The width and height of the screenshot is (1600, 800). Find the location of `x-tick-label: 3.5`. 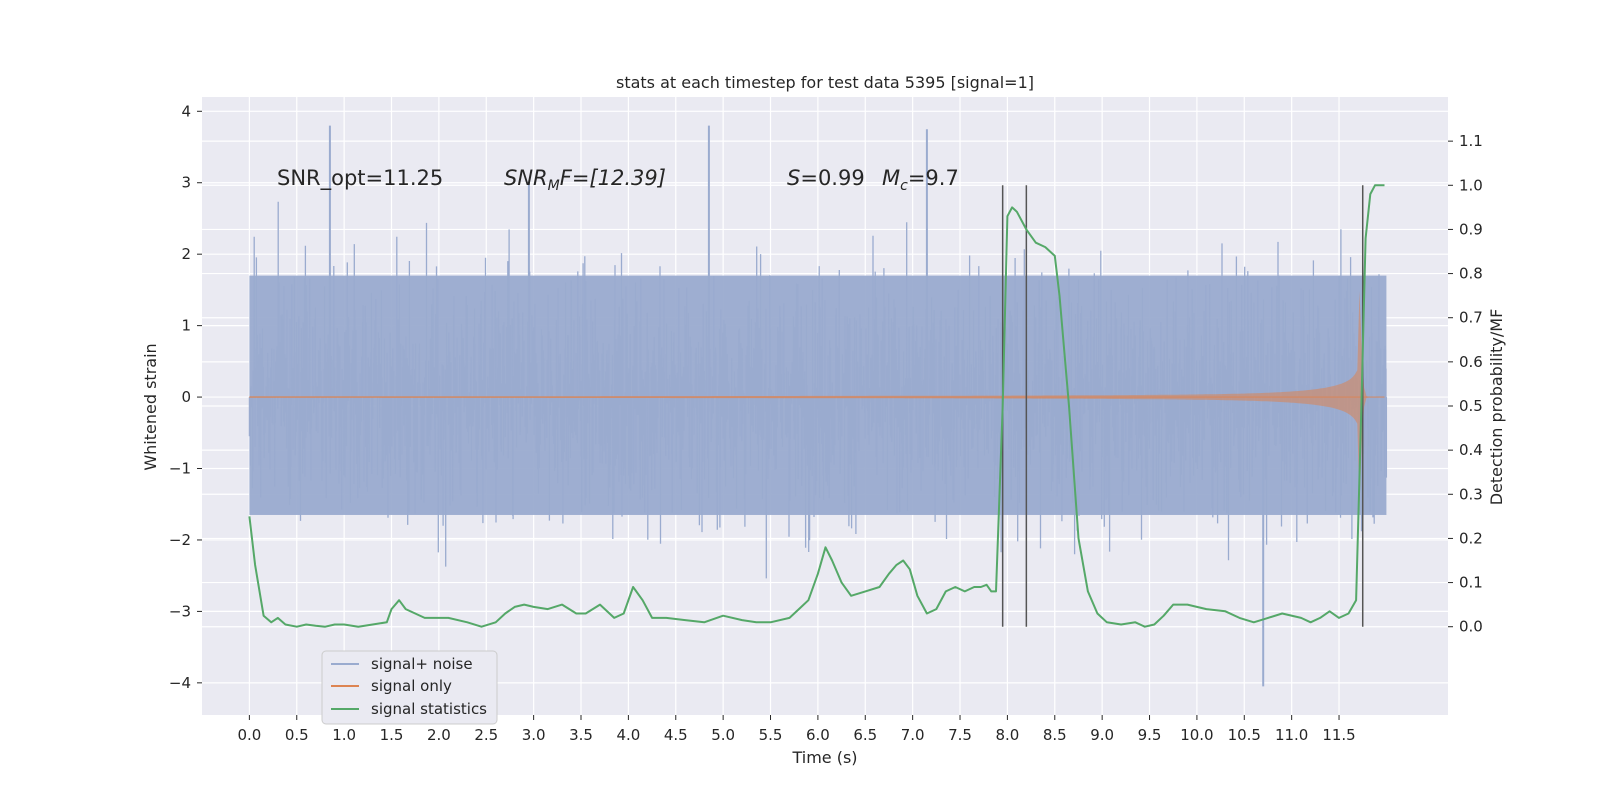

x-tick-label: 3.5 is located at coordinates (581, 735).